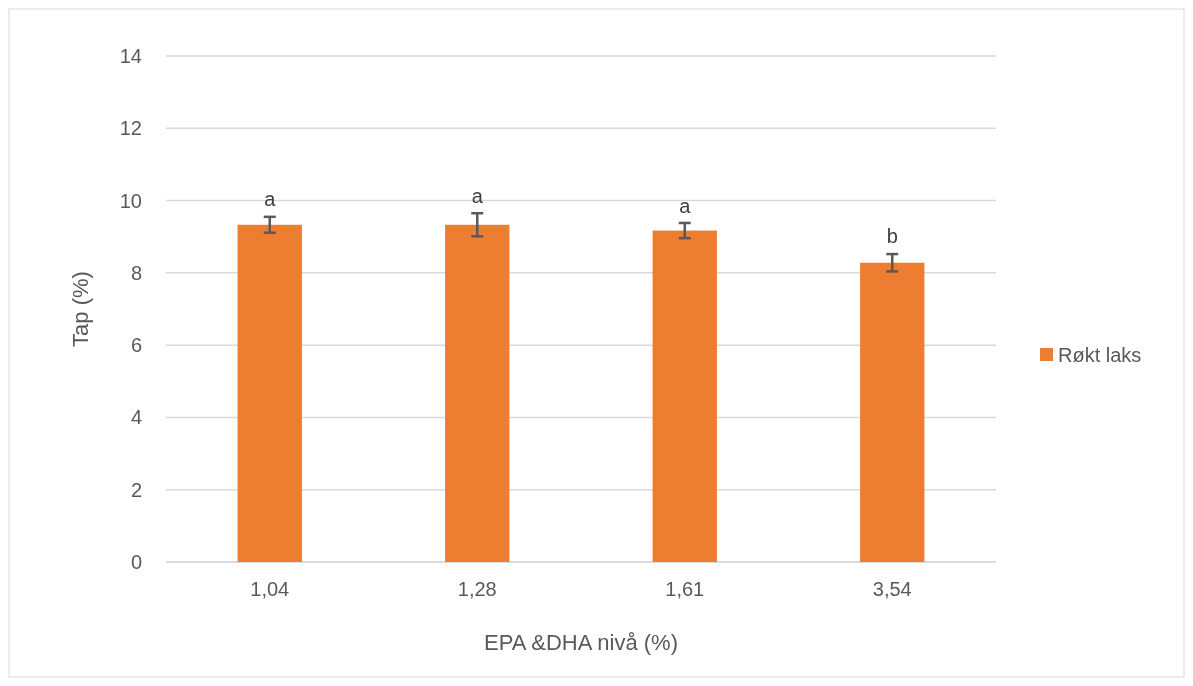 The width and height of the screenshot is (1193, 686). I want to click on y-tick-label: 14, so click(130, 56).